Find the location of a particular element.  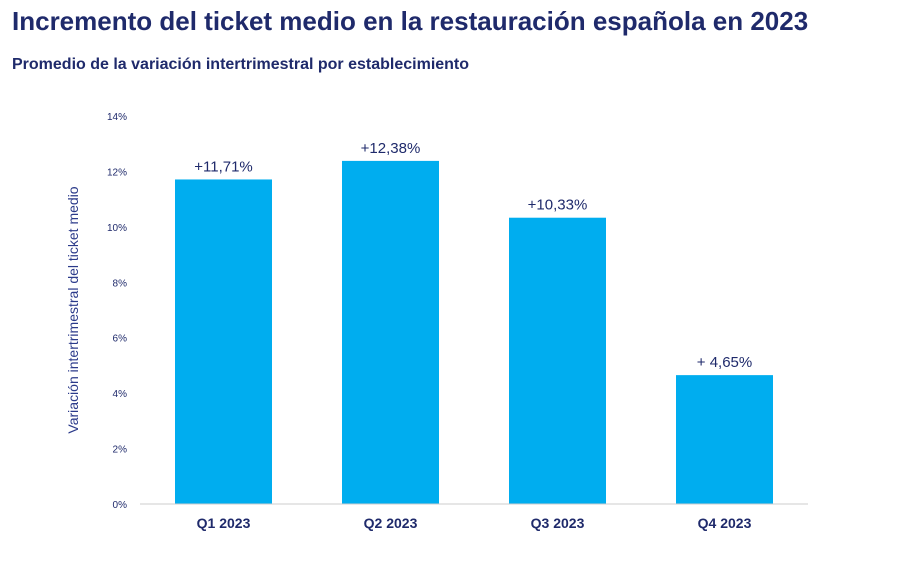

data-label: +11,71% is located at coordinates (223, 166).